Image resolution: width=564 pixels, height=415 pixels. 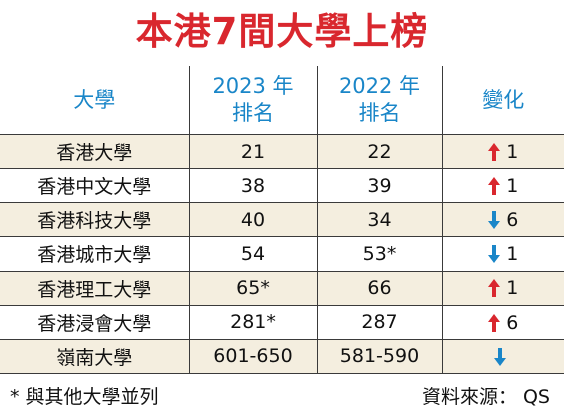 I want to click on table-row: 香港中文大學 38 39 1, so click(x=282, y=185).